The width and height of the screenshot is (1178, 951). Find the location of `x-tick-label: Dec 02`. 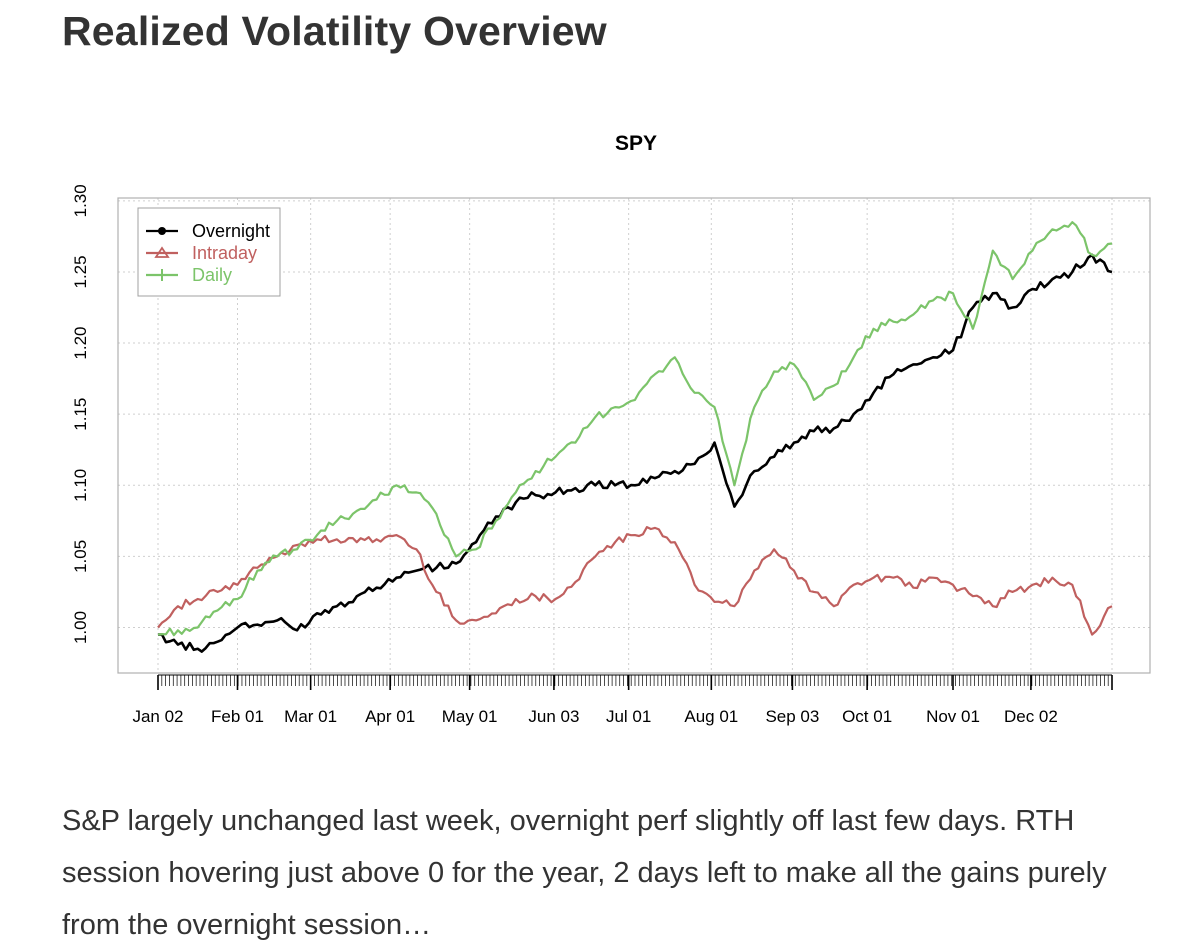

x-tick-label: Dec 02 is located at coordinates (1031, 716).